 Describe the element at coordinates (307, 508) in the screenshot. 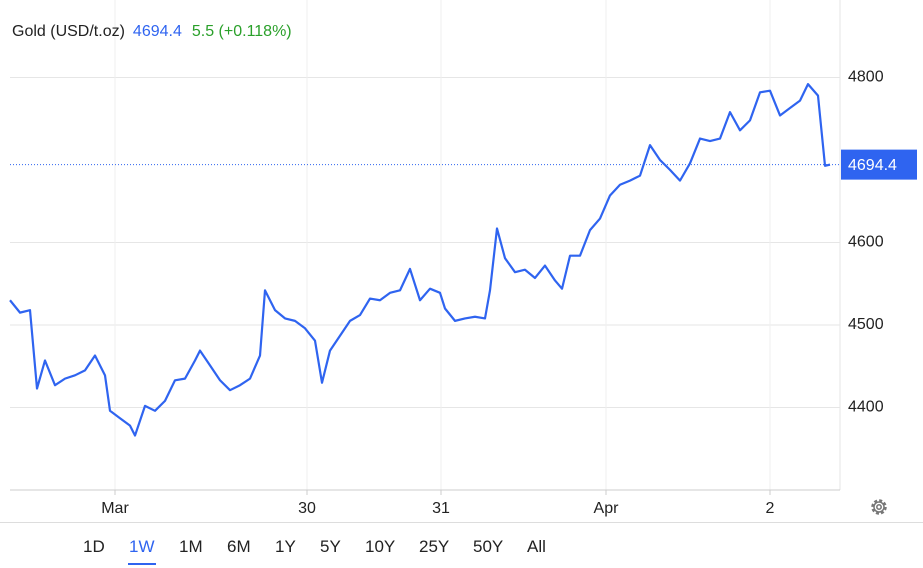

I see `x-tick-label: 30` at that location.